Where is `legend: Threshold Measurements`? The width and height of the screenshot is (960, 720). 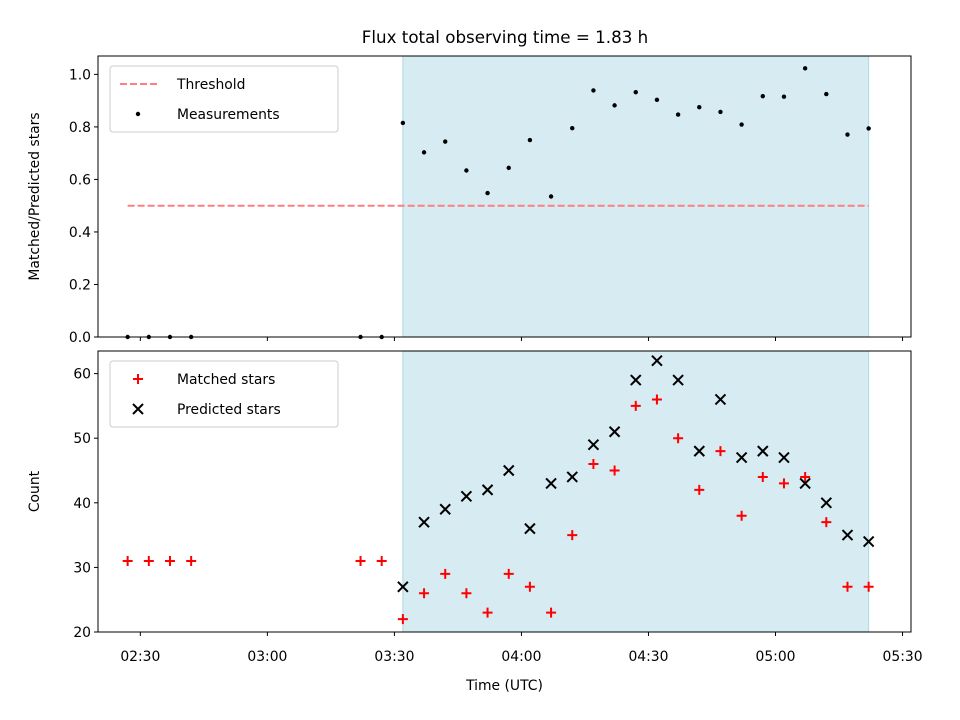 legend: Threshold Measurements is located at coordinates (224, 99).